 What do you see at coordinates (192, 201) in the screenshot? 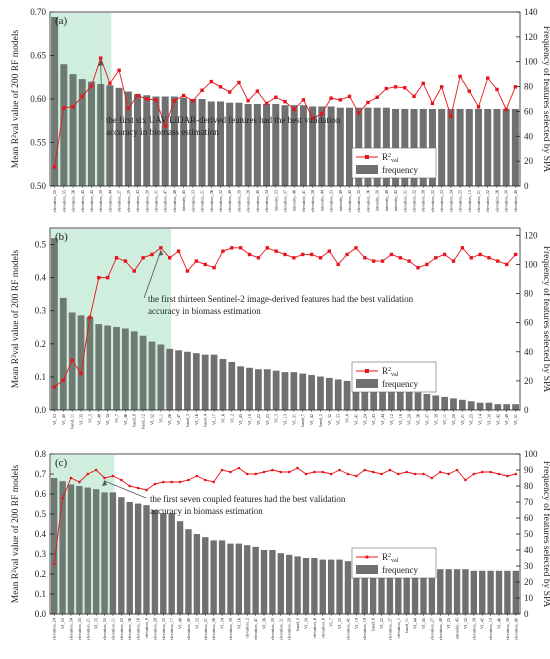
I see `x-tick-label: elevation_33` at bounding box center [192, 201].